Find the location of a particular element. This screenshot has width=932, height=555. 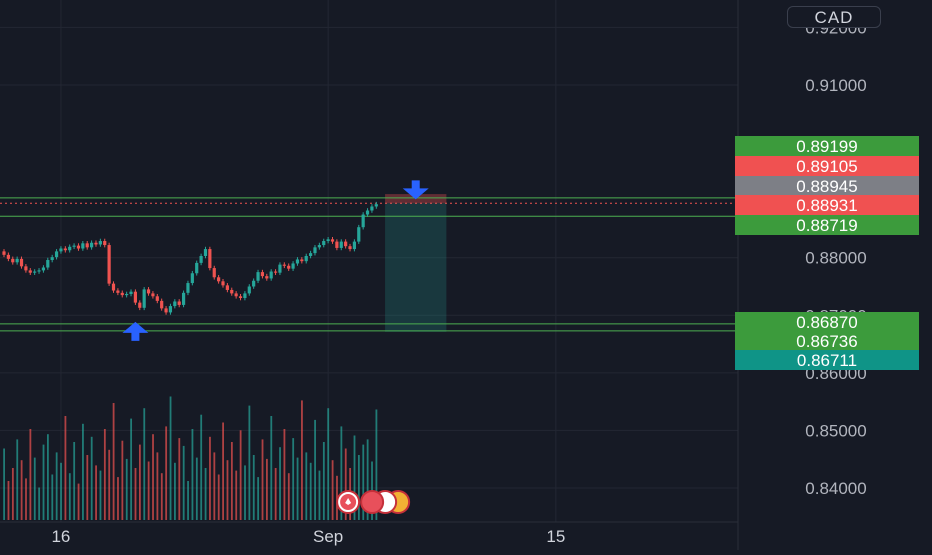

take-profit-zone is located at coordinates (416, 267).